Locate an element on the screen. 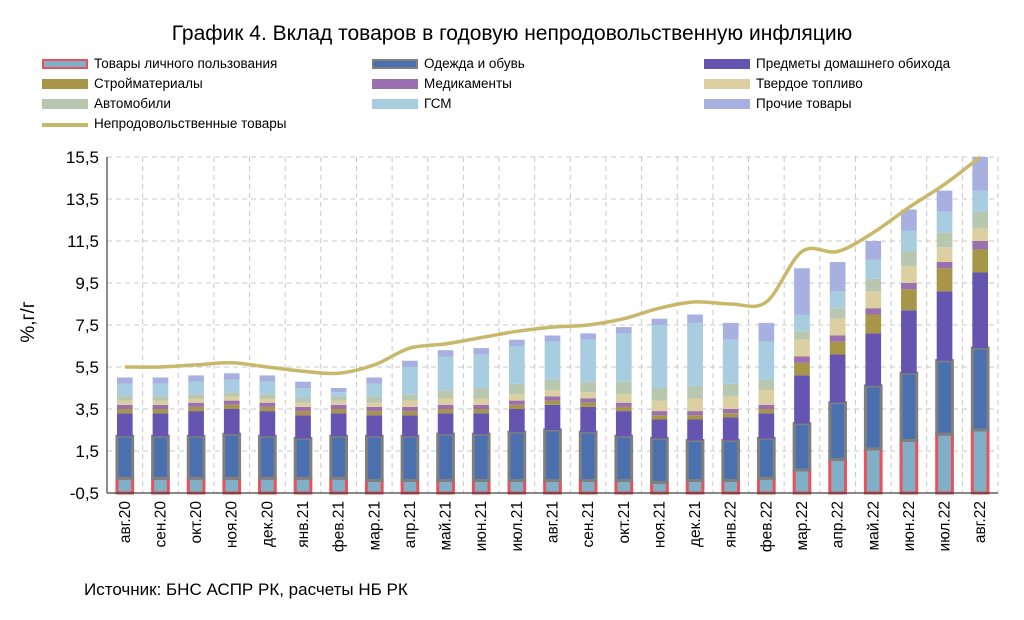 The height and width of the screenshot is (620, 1024). x-tick-label: авг.22 is located at coordinates (980, 522).